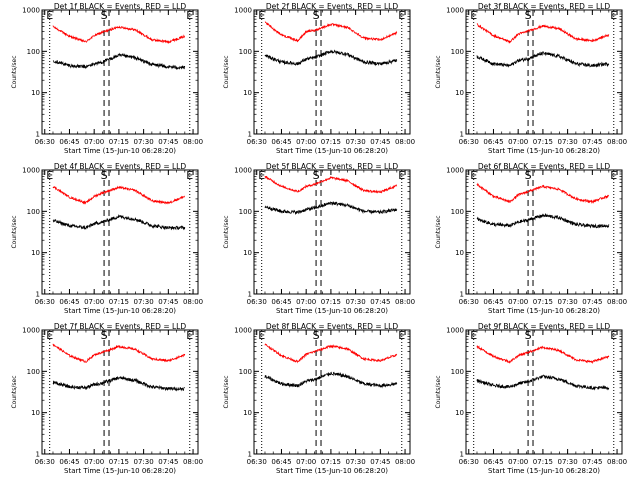 The image size is (640, 480). Describe the element at coordinates (332, 326) in the screenshot. I see `panel-title: Det 8f BLACK = Events, RED = LLD` at that location.